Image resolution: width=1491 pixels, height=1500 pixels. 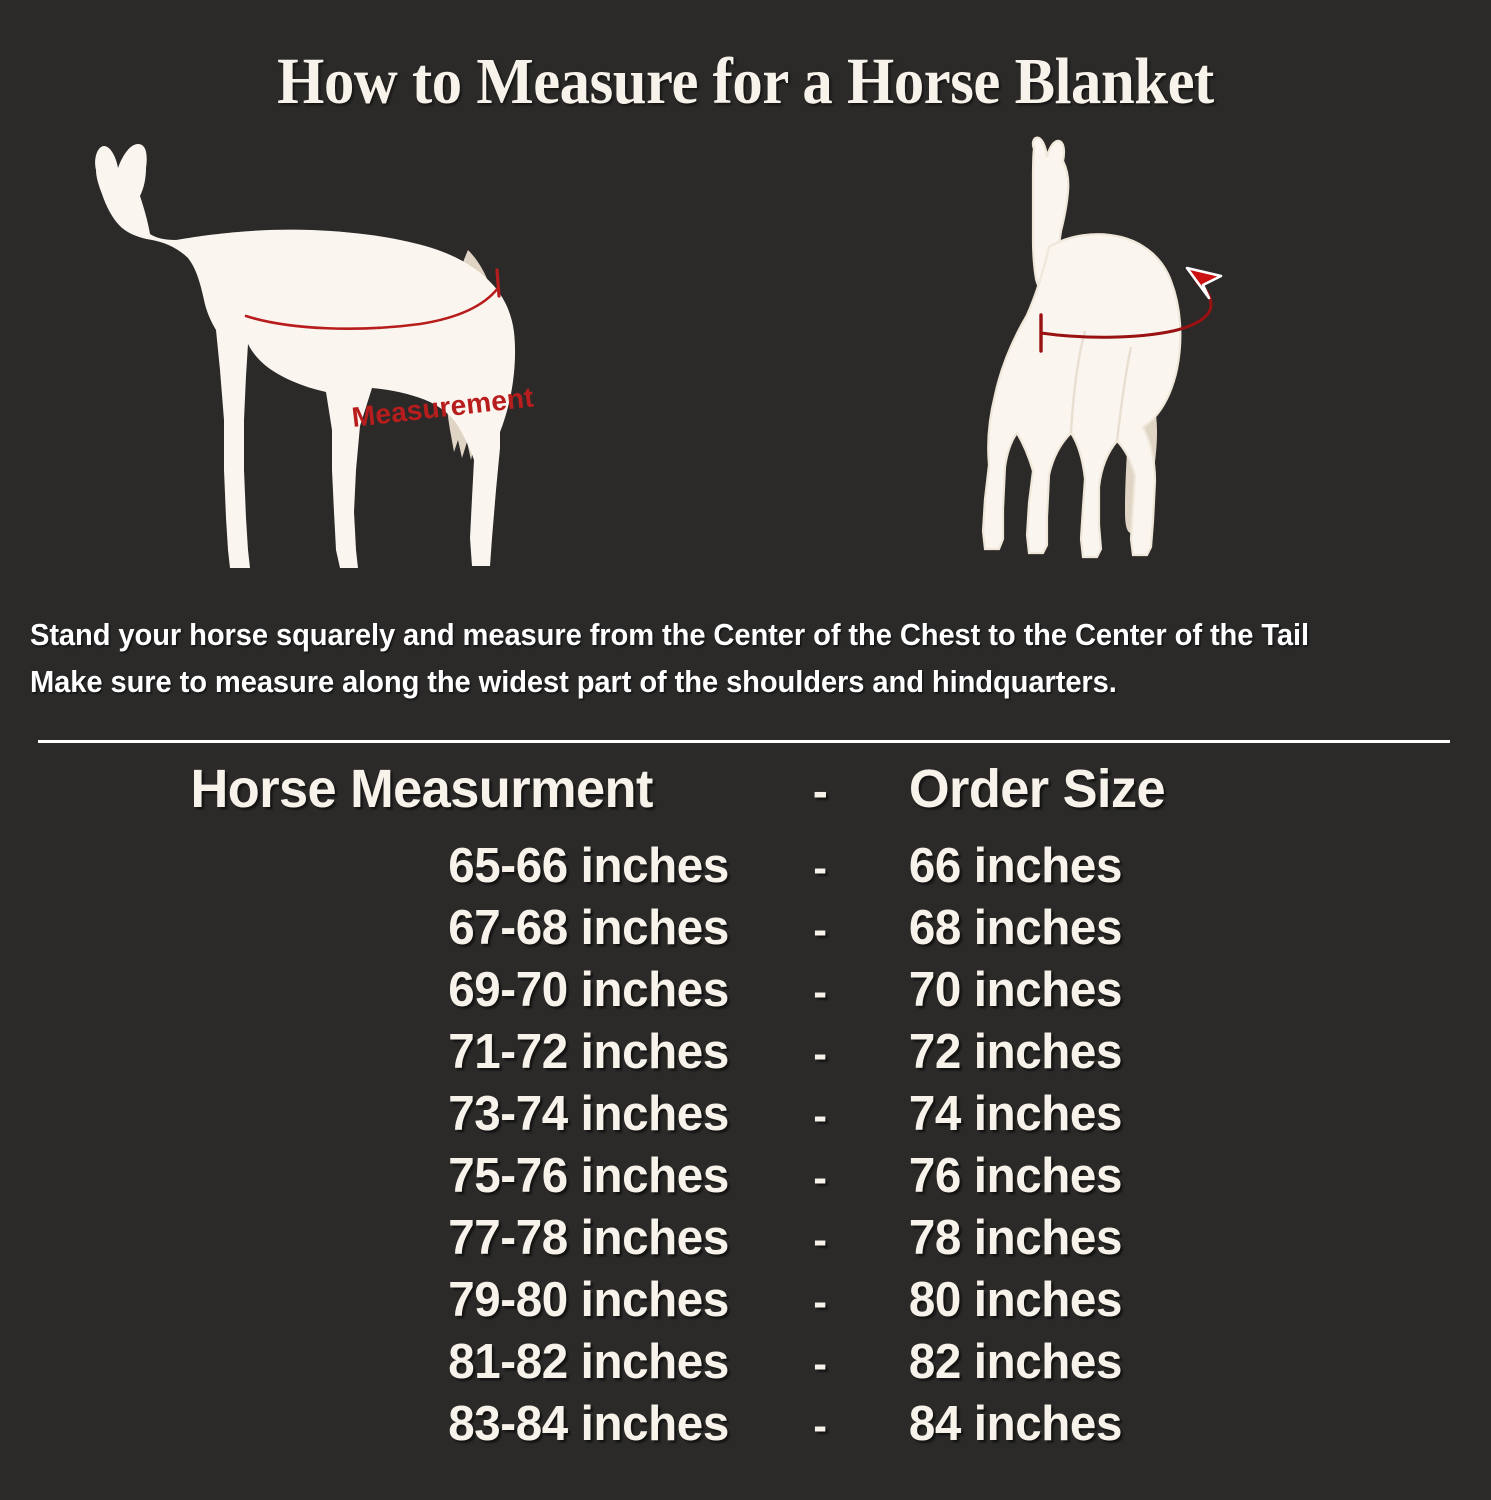 I want to click on table-row: 79-80 inches - 80 inches, so click(x=745, y=1303).